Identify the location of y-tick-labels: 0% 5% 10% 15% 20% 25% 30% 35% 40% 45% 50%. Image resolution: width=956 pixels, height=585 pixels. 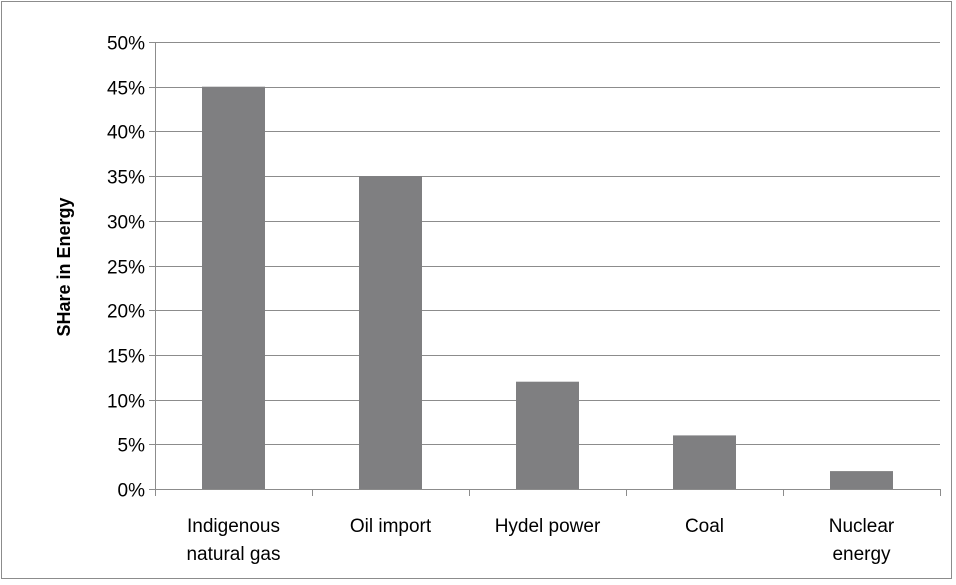
(126, 268).